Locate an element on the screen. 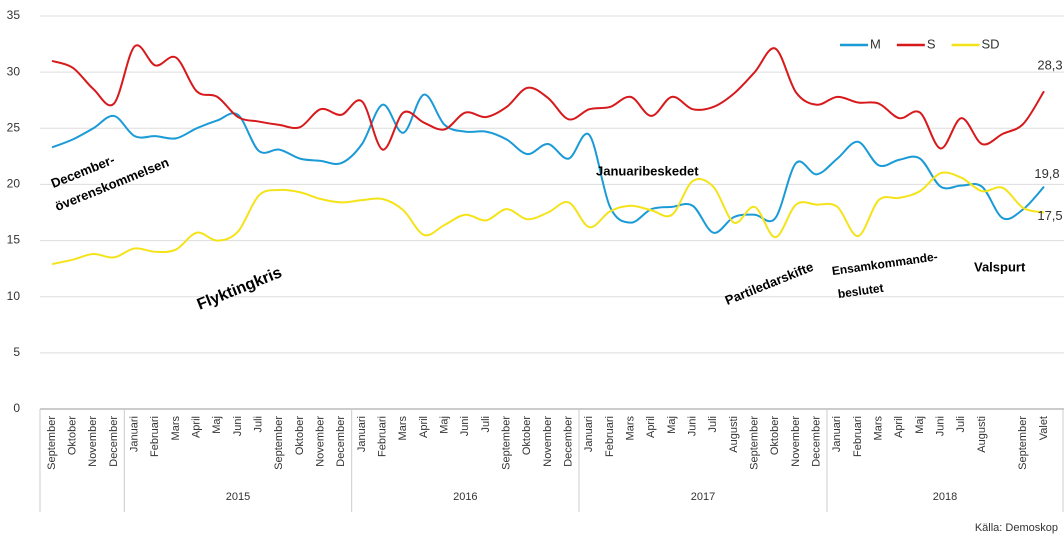 The width and height of the screenshot is (1064, 537). annotation: beslutet is located at coordinates (861, 291).